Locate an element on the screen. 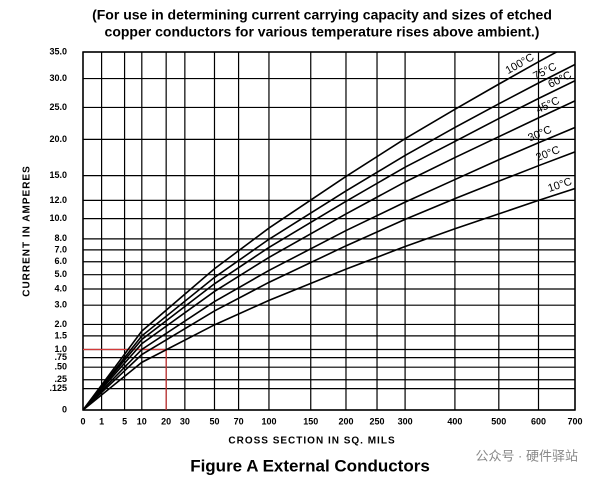 The width and height of the screenshot is (597, 481). chart-title: Figure A External Conductors is located at coordinates (310, 465).